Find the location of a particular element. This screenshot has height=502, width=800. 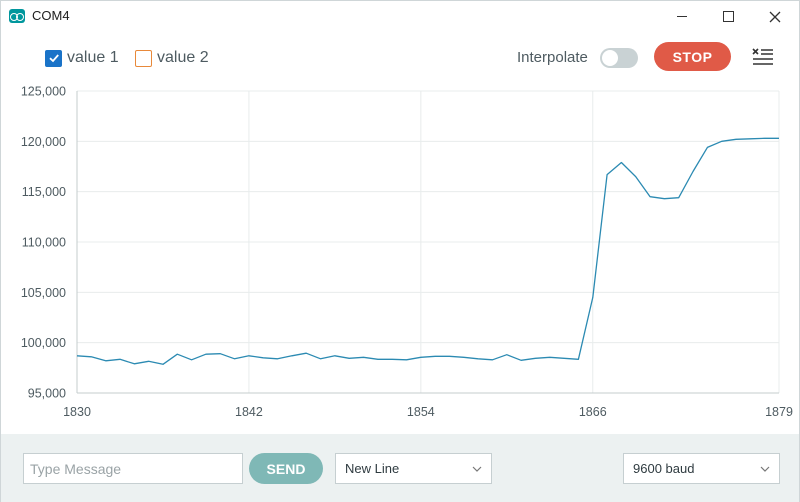

y-tick-label: 125,000 is located at coordinates (43, 92).